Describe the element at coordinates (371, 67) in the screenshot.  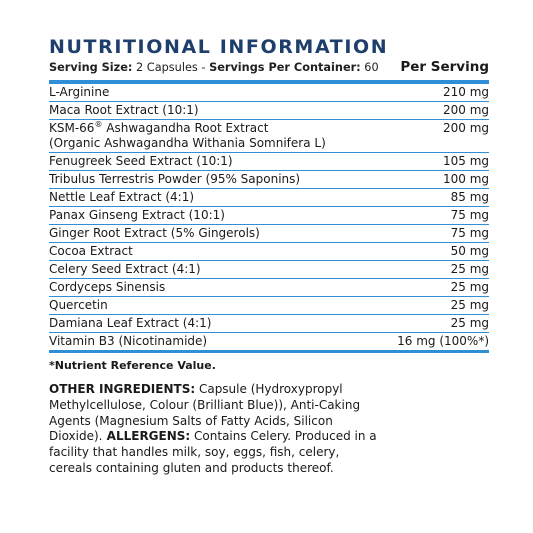
I see `servings-per-container-value: 60` at that location.